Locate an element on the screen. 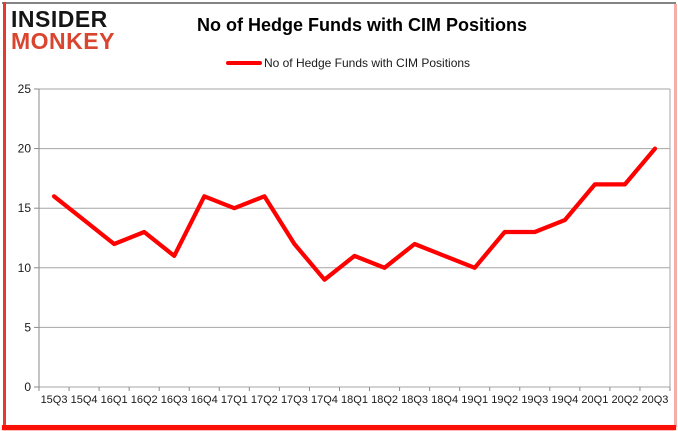 The image size is (678, 431). svg-text: 19Q1 is located at coordinates (474, 400).